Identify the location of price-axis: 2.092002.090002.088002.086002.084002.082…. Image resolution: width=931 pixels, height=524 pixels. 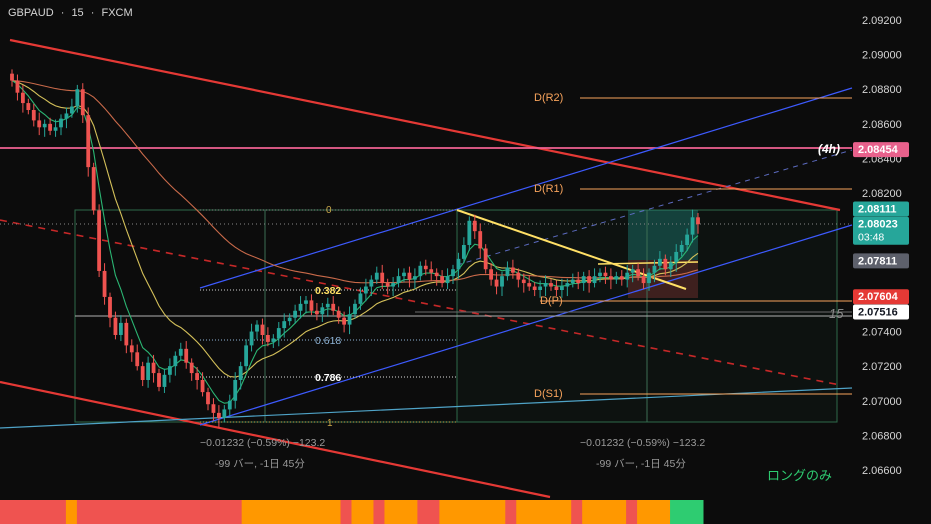
(882, 246).